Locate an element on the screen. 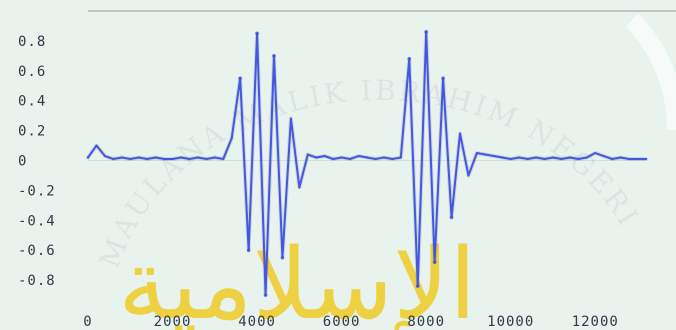 This screenshot has height=330, width=676. y-tick-label: -0.4 is located at coordinates (37, 221).